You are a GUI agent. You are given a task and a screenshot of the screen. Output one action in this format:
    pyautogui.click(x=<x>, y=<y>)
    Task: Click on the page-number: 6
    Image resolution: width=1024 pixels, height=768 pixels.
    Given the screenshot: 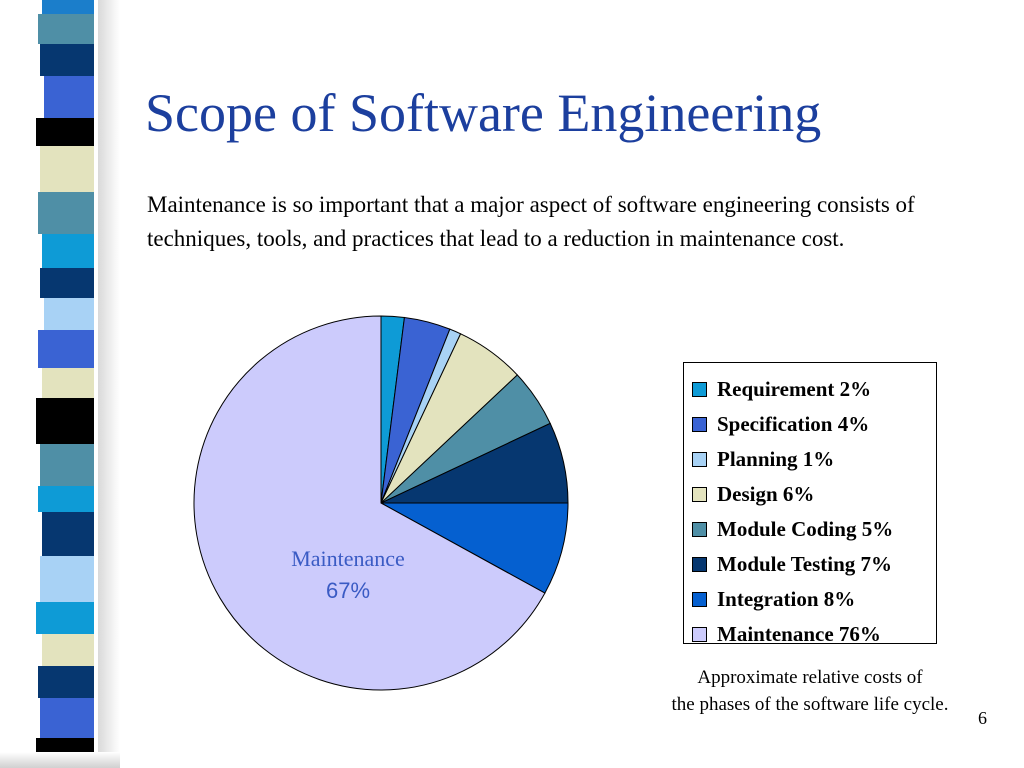 What is the action you would take?
    pyautogui.click(x=982, y=718)
    